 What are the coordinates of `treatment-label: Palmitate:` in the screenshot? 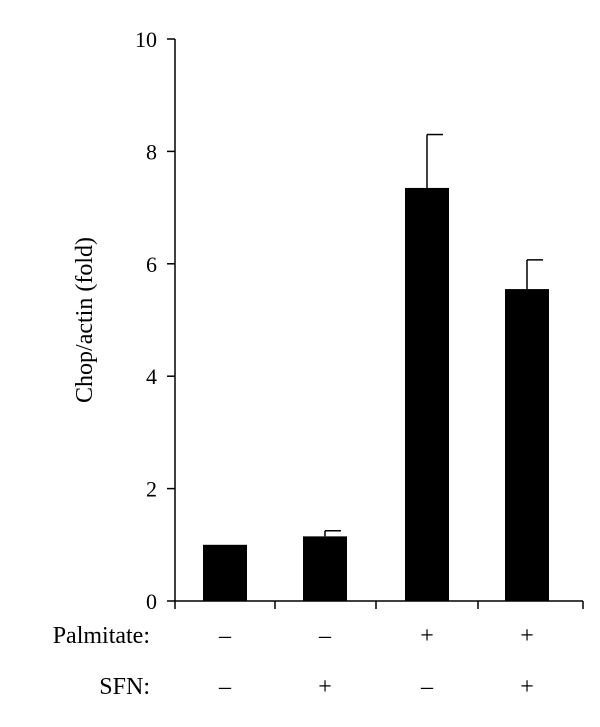 It's located at (101, 636).